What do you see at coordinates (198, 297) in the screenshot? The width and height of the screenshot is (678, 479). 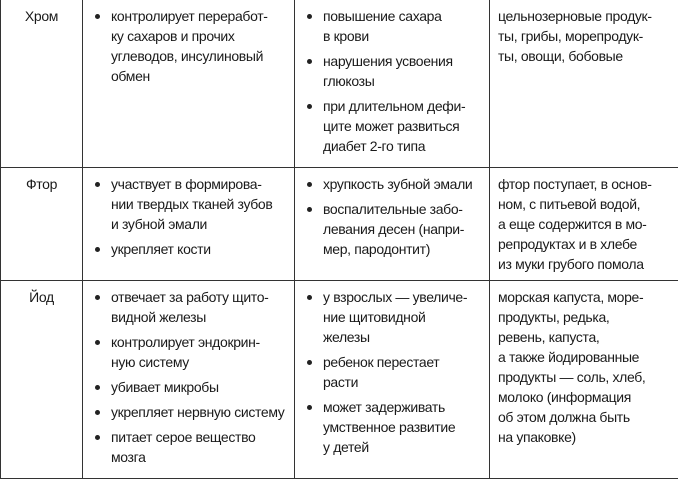 I see `text-line: отвечает за работу щито-` at bounding box center [198, 297].